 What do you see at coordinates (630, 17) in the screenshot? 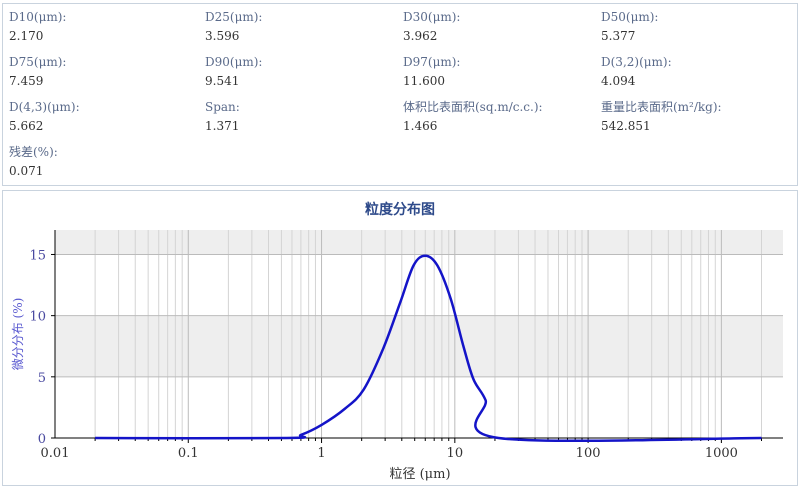
I see `stat-label: D50(μm):` at bounding box center [630, 17].